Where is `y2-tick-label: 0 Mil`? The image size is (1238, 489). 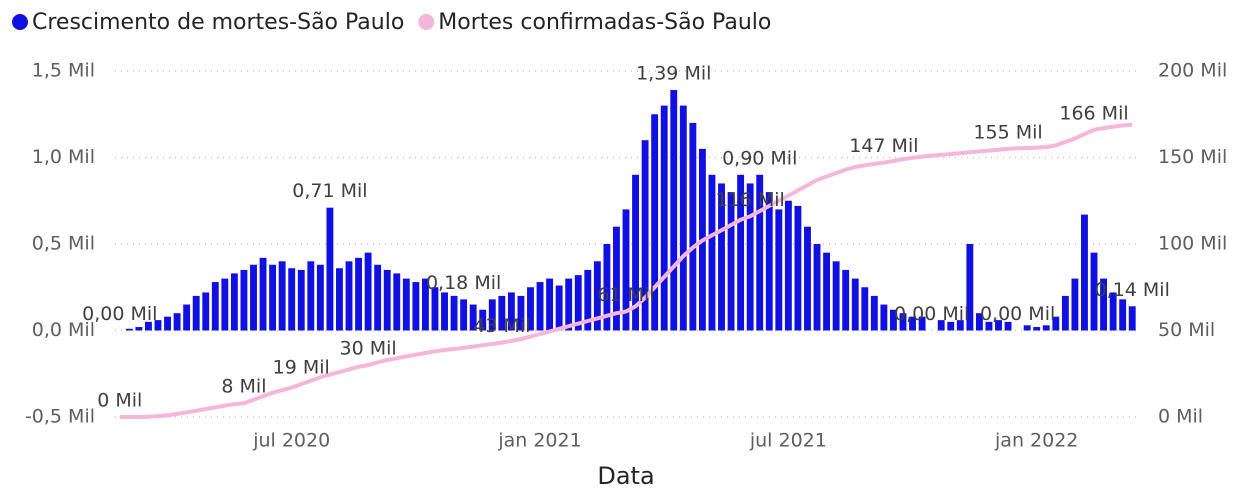
y2-tick-label: 0 Mil is located at coordinates (1180, 417).